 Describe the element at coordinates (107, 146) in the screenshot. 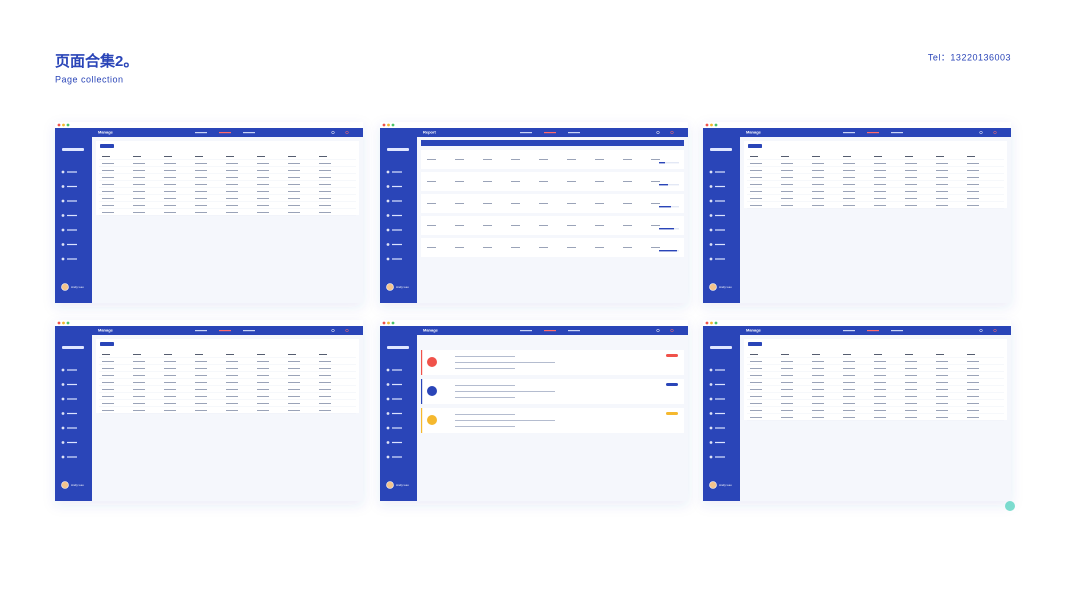

I see `action-button` at that location.